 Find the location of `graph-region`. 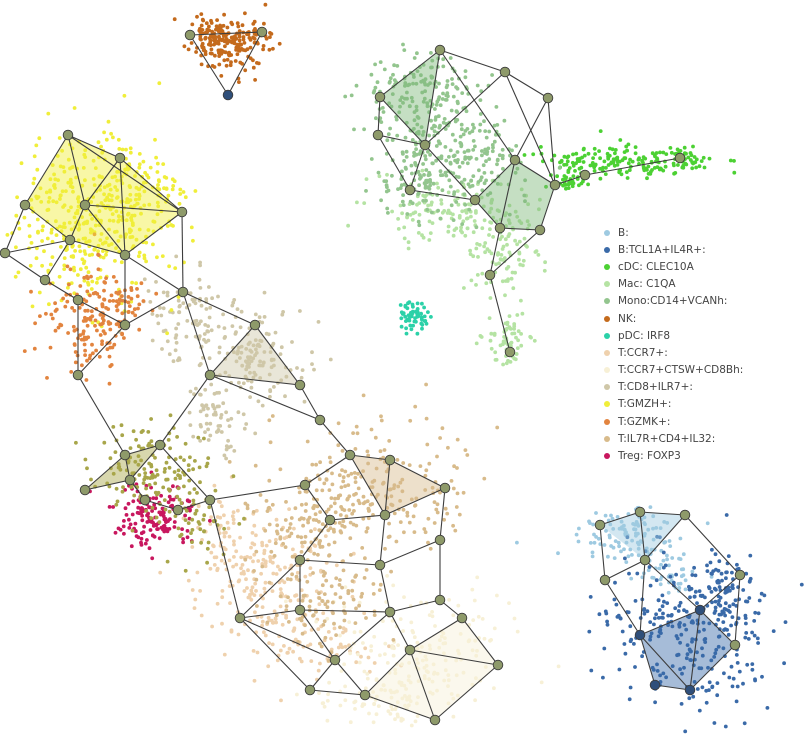

graph-region is located at coordinates (431, 669).